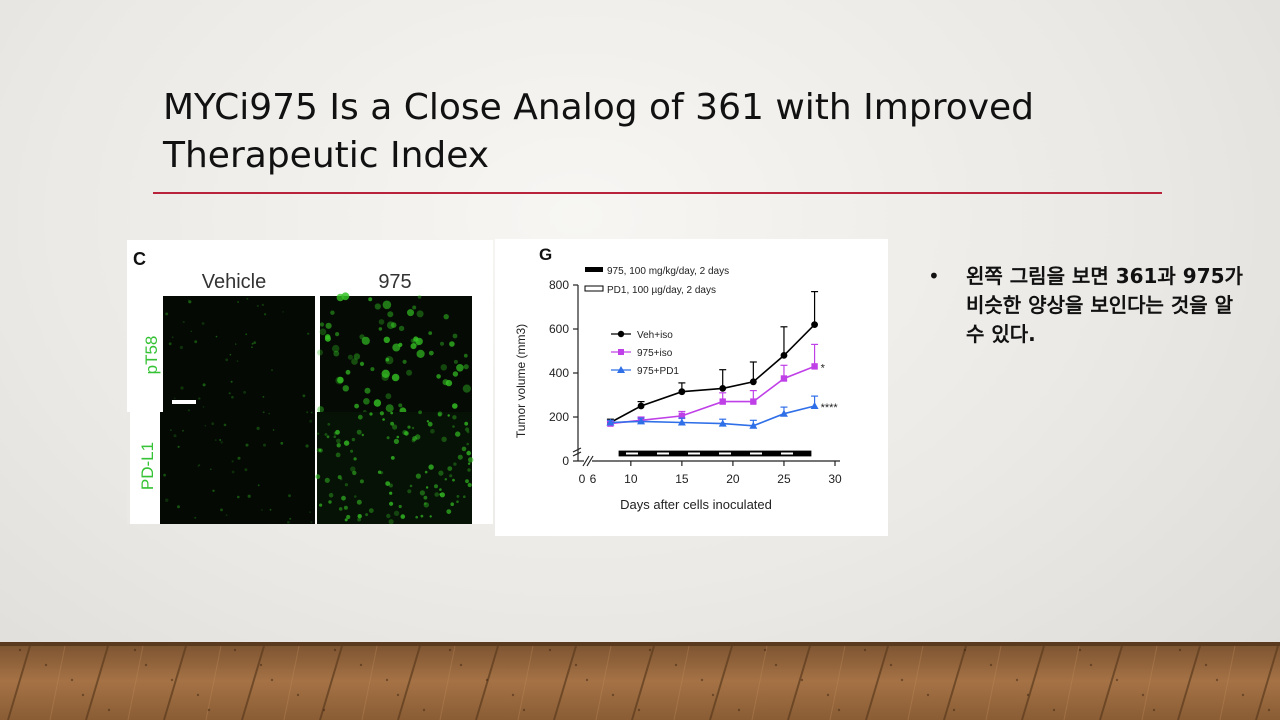 This screenshot has height=720, width=1280. What do you see at coordinates (559, 329) in the screenshot?
I see `y-tick-label: 600` at bounding box center [559, 329].